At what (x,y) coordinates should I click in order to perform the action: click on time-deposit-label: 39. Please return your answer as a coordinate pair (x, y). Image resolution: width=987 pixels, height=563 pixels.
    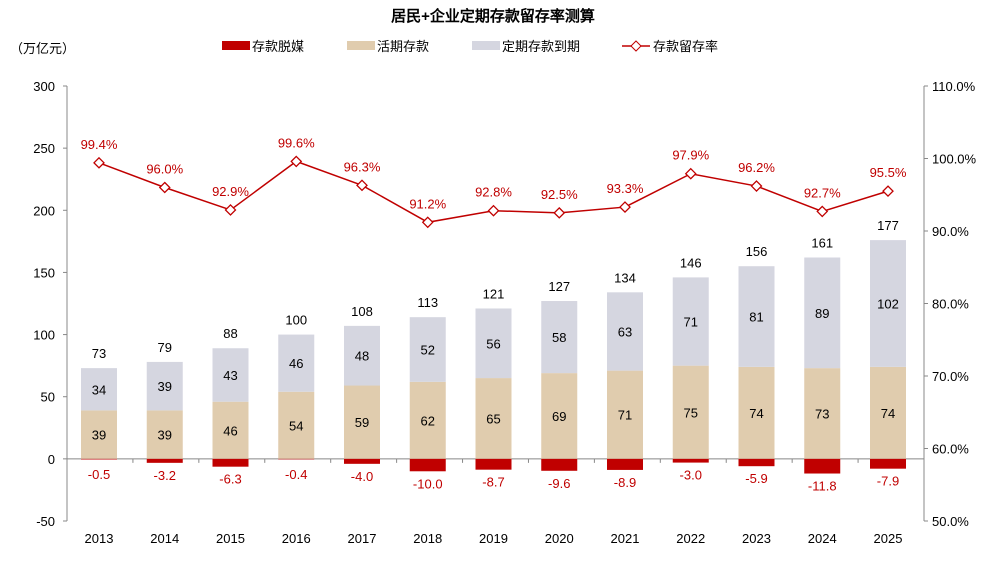
    Looking at the image, I should click on (165, 386).